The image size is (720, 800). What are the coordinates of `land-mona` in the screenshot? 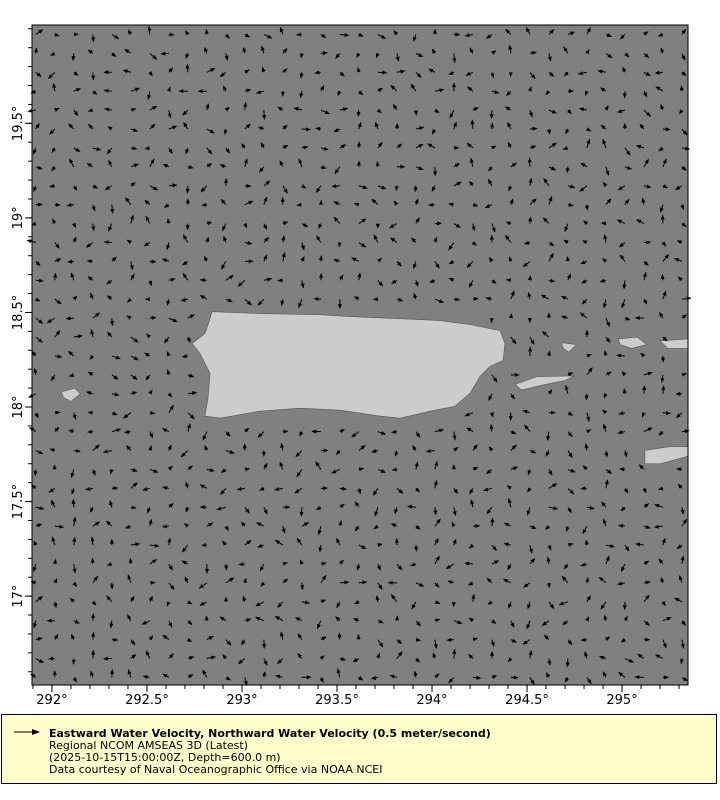 It's located at (71, 394).